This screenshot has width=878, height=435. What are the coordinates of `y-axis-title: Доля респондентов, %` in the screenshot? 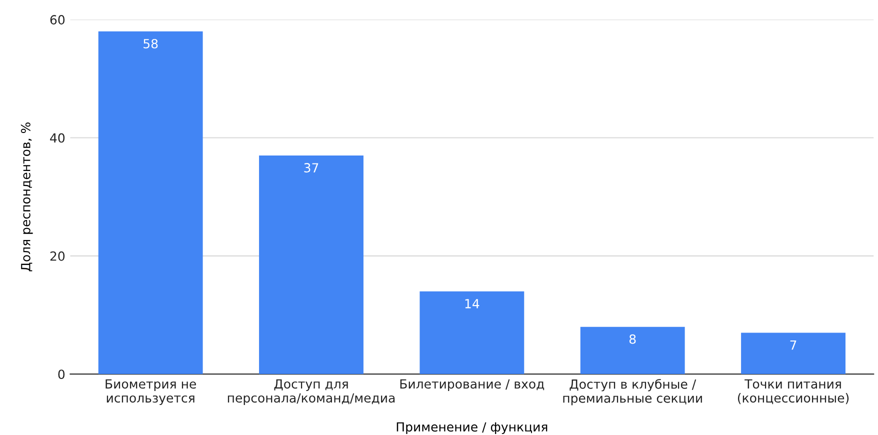 It's located at (26, 197).